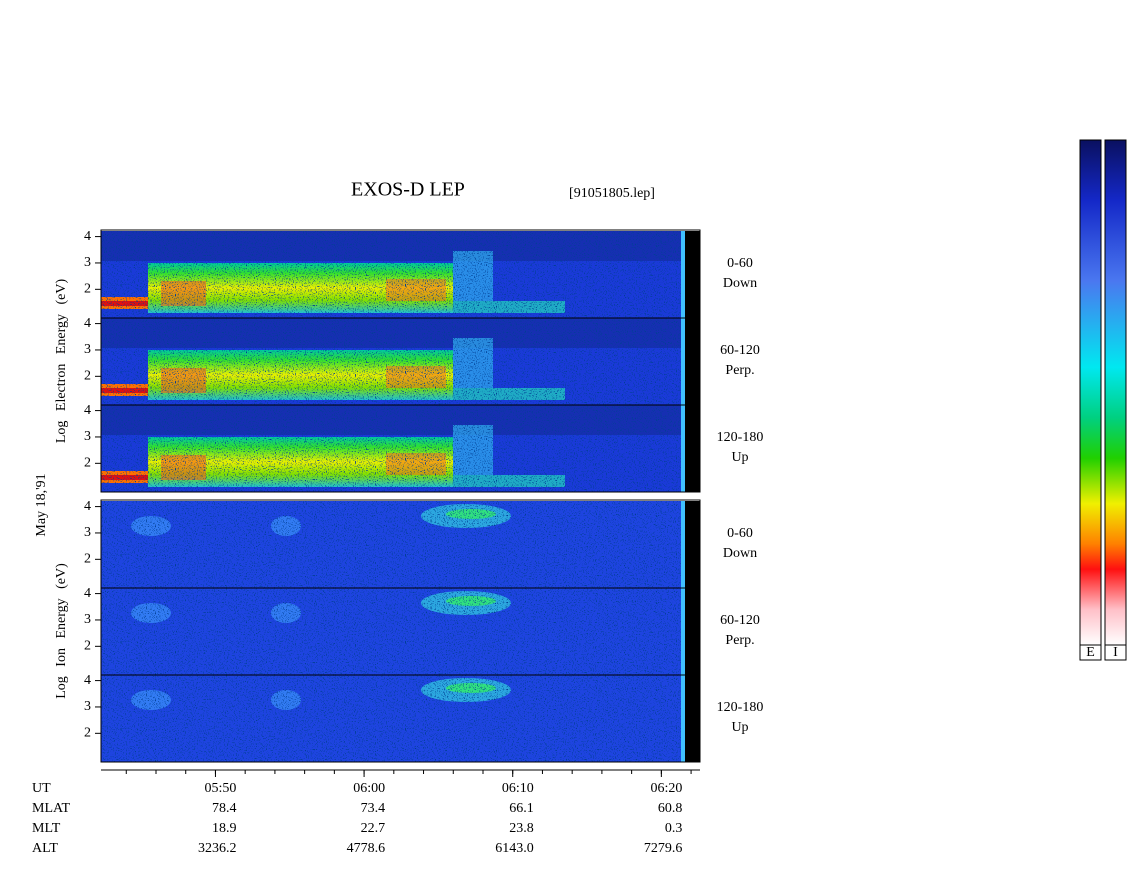 The height and width of the screenshot is (875, 1130). I want to click on x-tick-label: 06:00, so click(369, 788).